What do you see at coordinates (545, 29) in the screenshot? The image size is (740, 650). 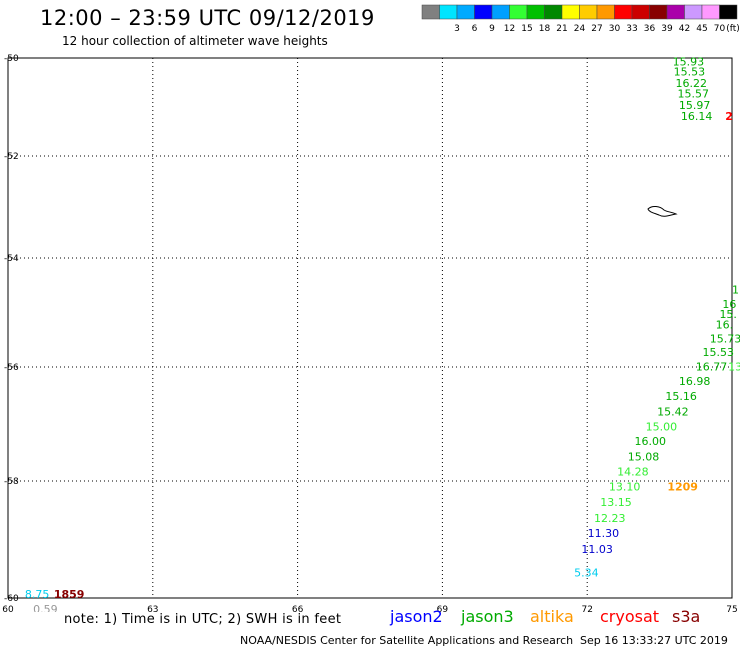 I see `color-scale-tick: 18` at bounding box center [545, 29].